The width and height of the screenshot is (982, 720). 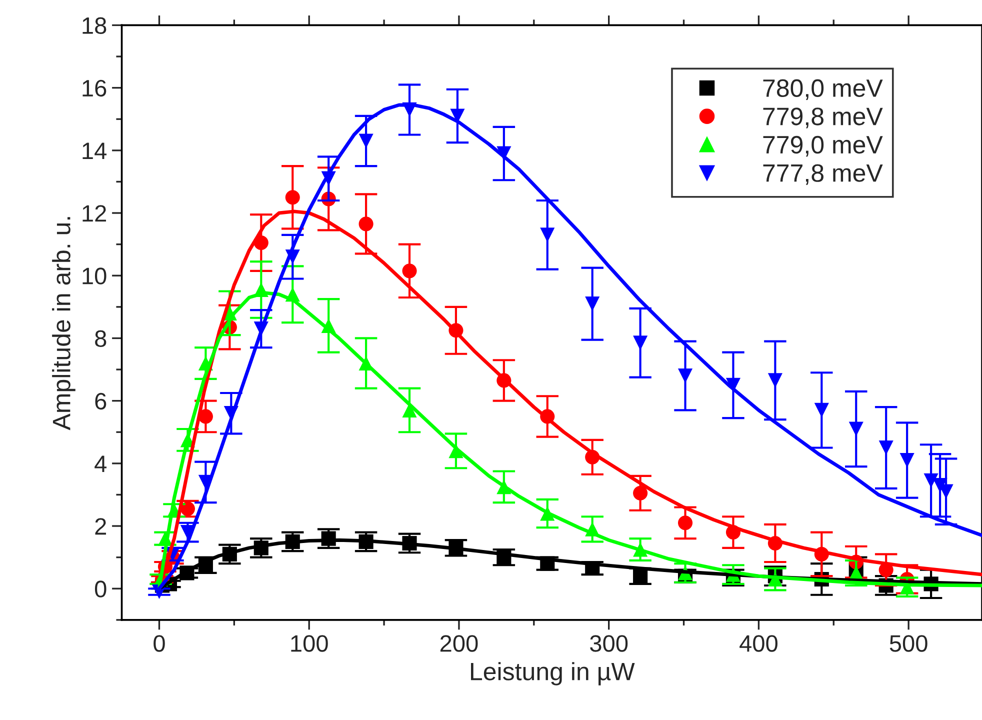 What do you see at coordinates (64, 323) in the screenshot?
I see `y-axis-title: Amplitude in arb. u.` at bounding box center [64, 323].